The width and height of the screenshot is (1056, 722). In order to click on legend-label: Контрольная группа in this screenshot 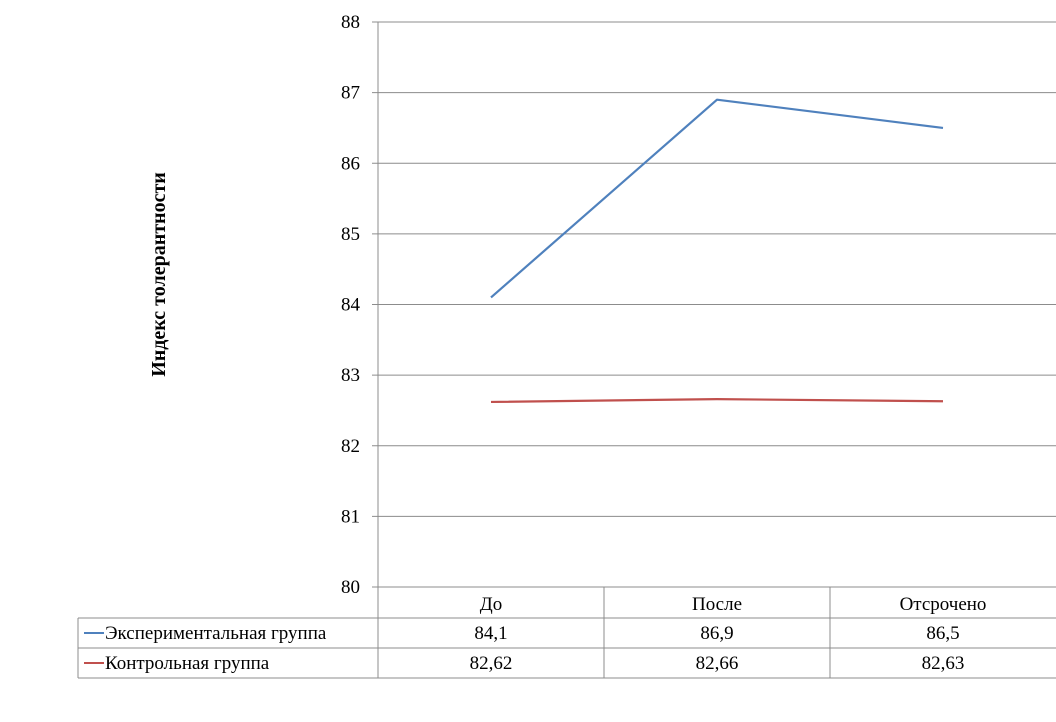, I will do `click(187, 663)`.